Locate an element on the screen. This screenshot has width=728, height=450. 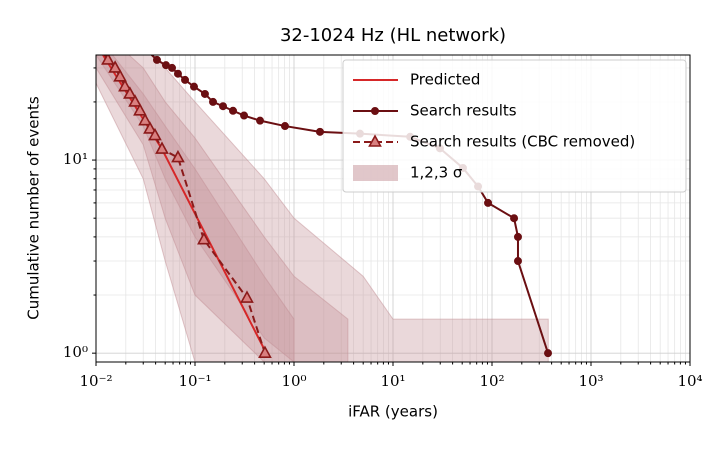
x-tick-label: 10³ is located at coordinates (590, 381).